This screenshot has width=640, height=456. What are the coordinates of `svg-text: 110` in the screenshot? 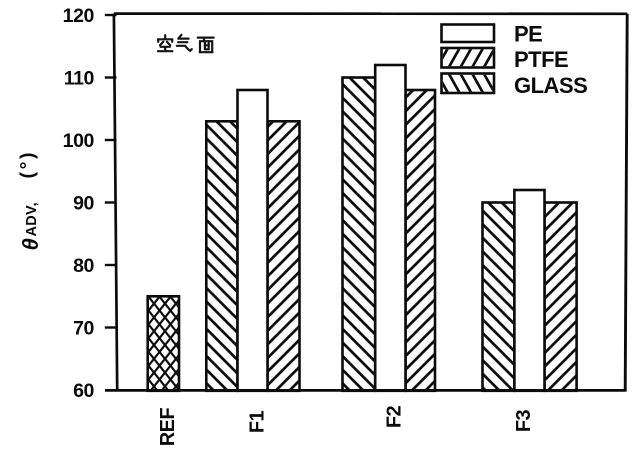 It's located at (79, 78).